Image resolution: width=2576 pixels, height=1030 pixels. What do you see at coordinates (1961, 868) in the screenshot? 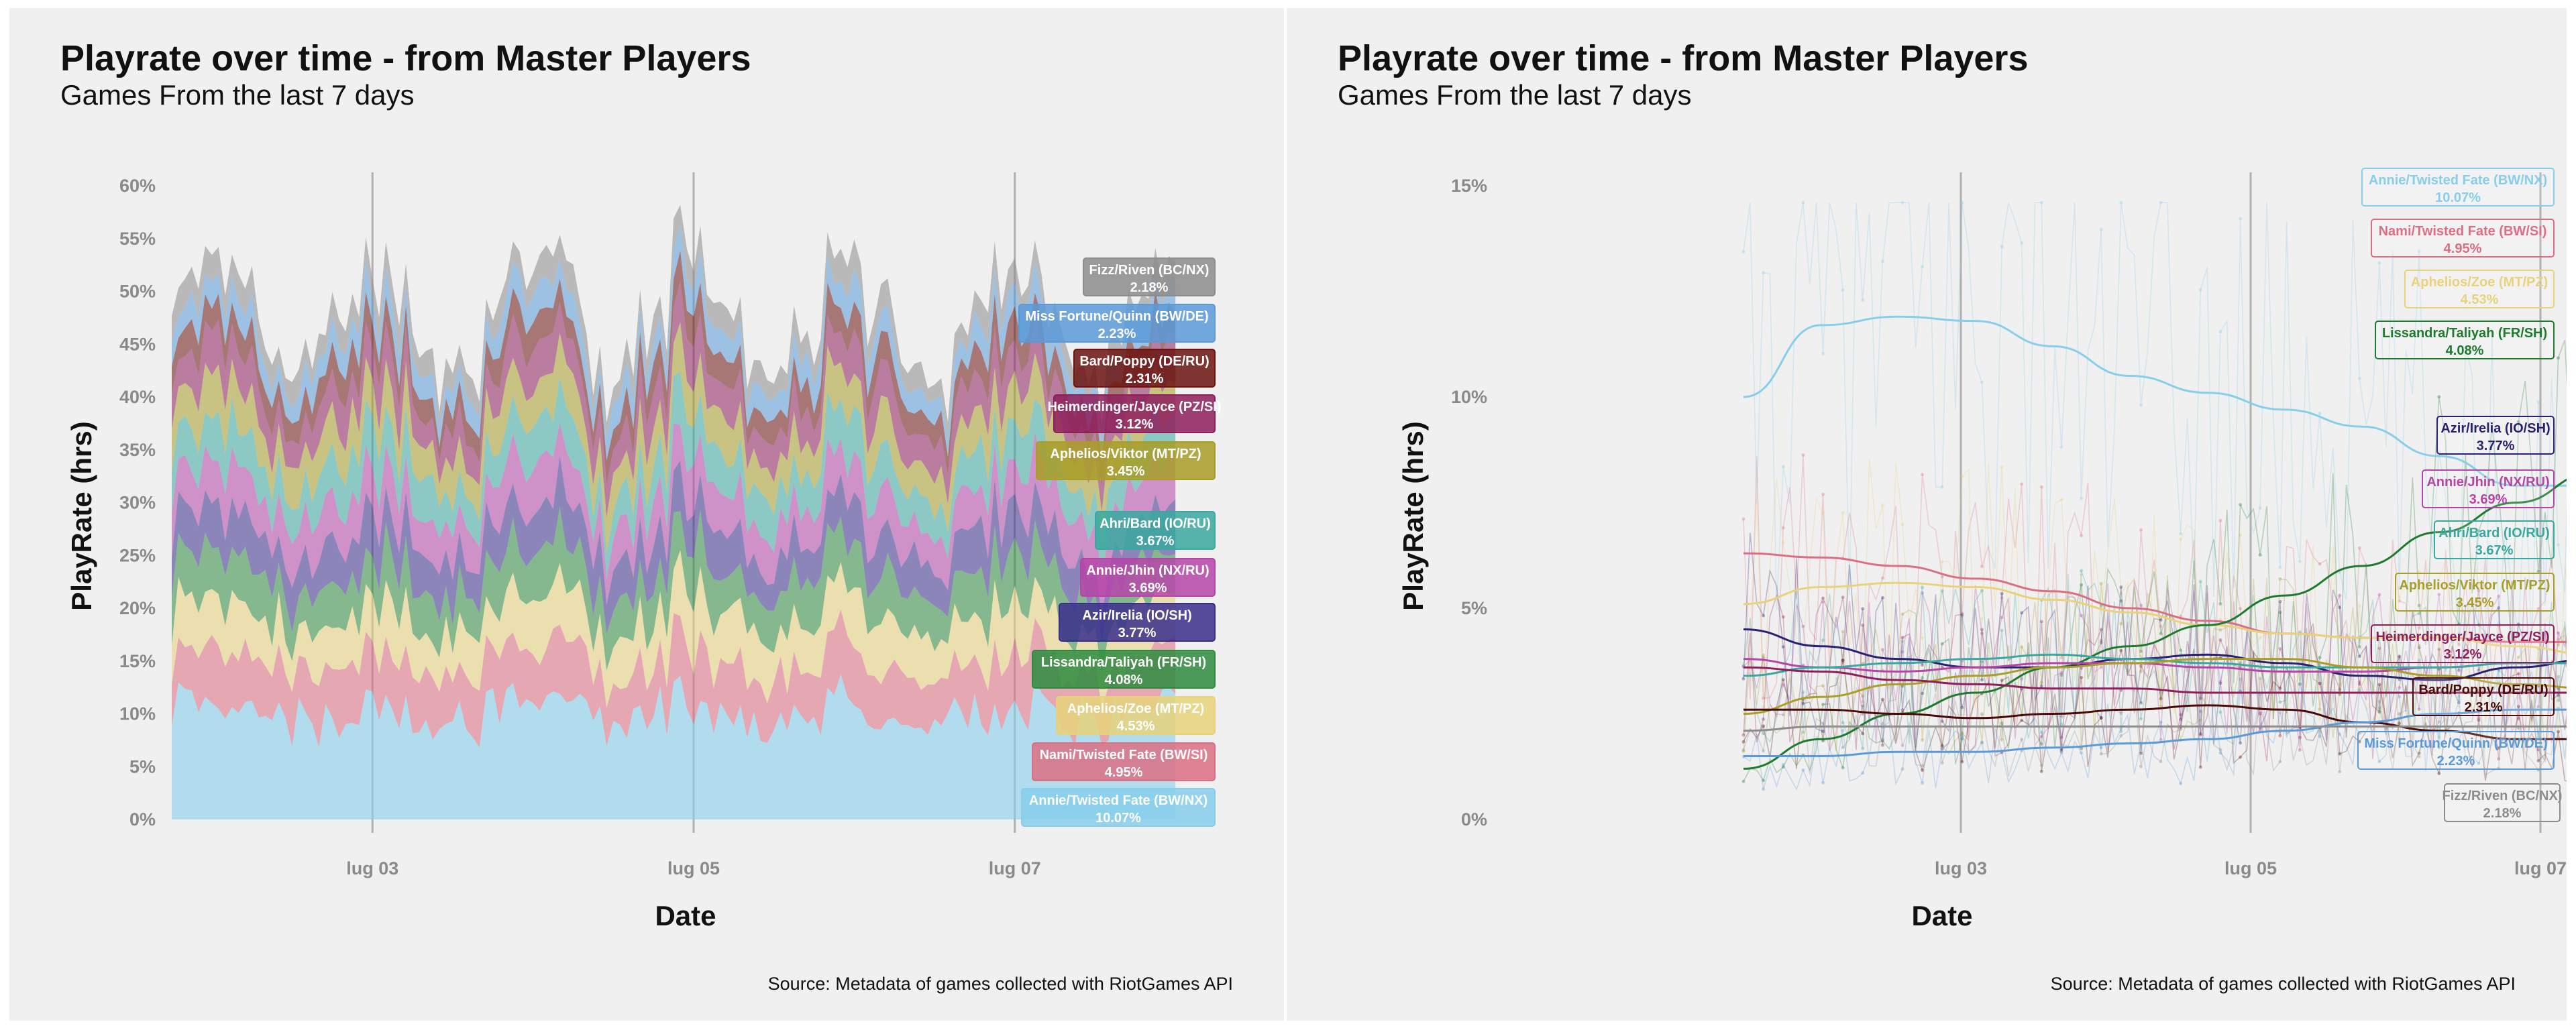
I see `right-x-tick-label: lug 03` at bounding box center [1961, 868].